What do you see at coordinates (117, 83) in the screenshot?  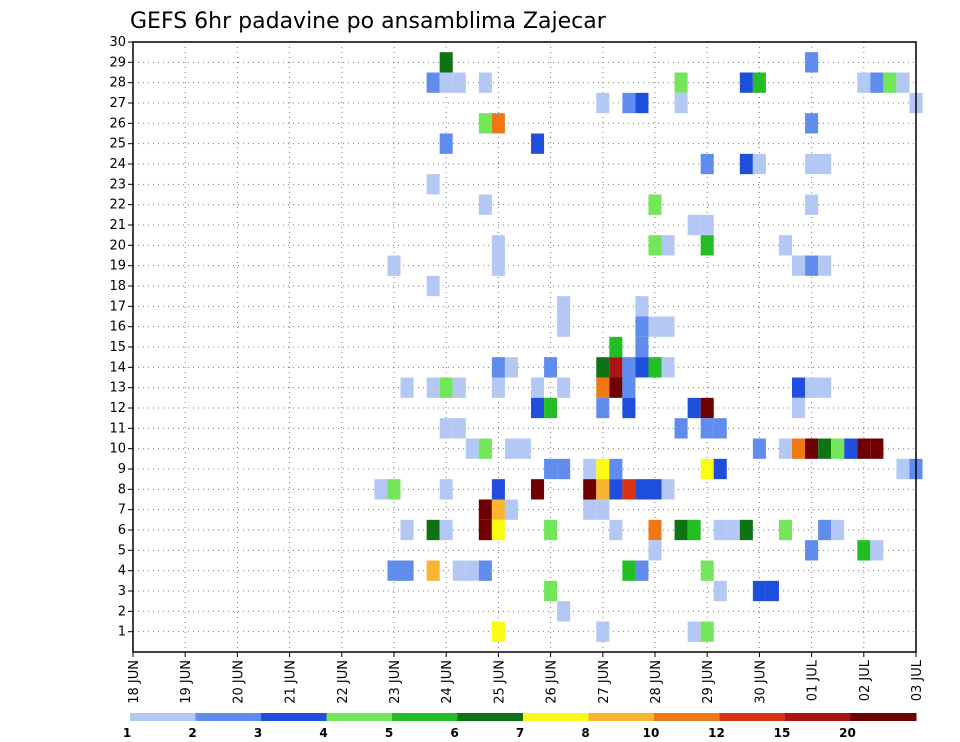 I see `y-tick-label: 28` at bounding box center [117, 83].